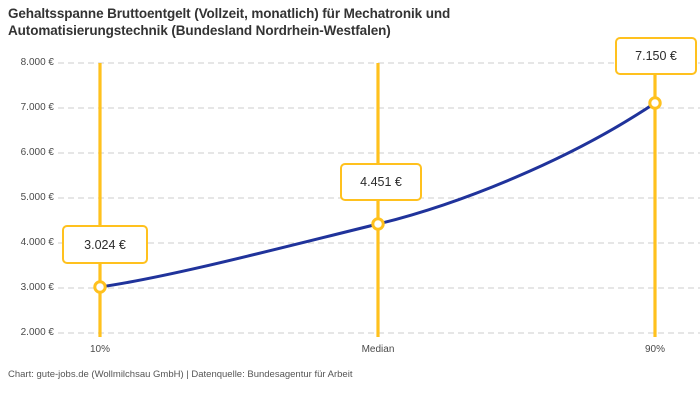 The width and height of the screenshot is (700, 400). Describe the element at coordinates (37, 287) in the screenshot. I see `y-axis-tick-3000: 3.000 €` at that location.